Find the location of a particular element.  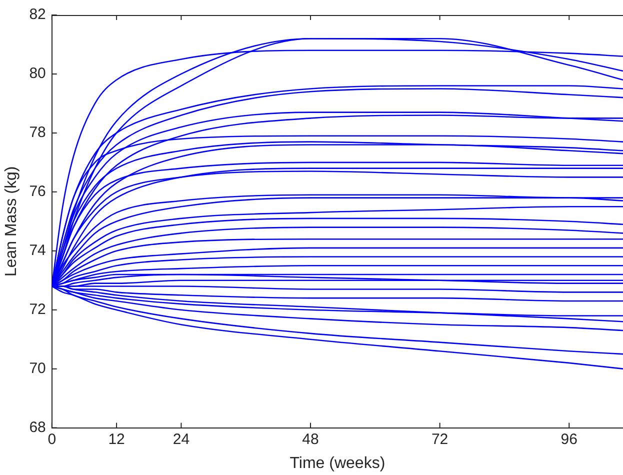

y-tick-label: 82 is located at coordinates (37, 15).